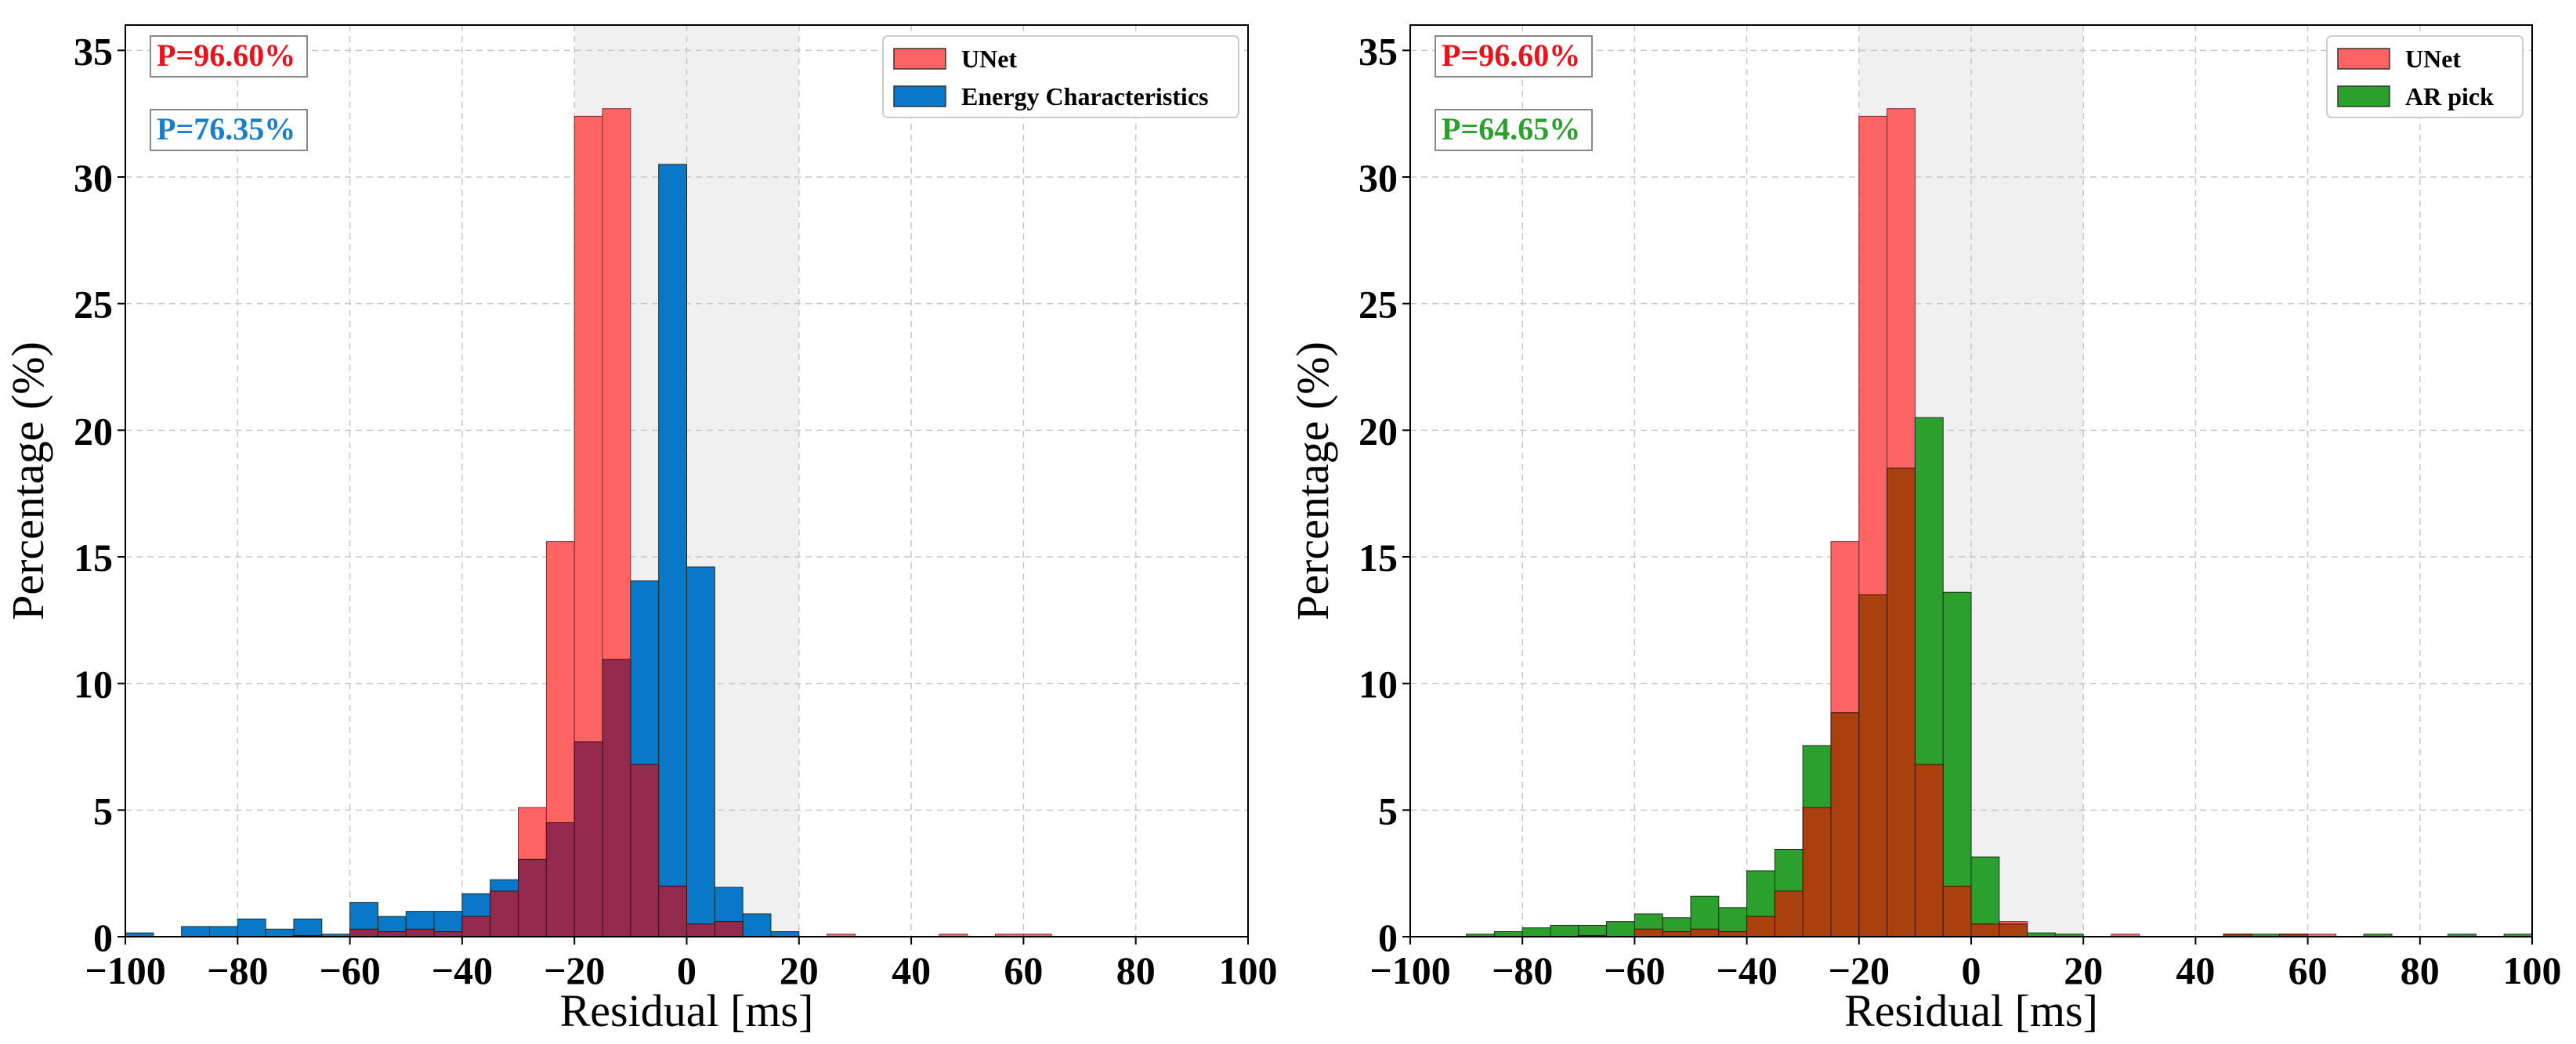 The image size is (2576, 1044). What do you see at coordinates (2425, 76) in the screenshot?
I see `legend: UNet AR pick` at bounding box center [2425, 76].